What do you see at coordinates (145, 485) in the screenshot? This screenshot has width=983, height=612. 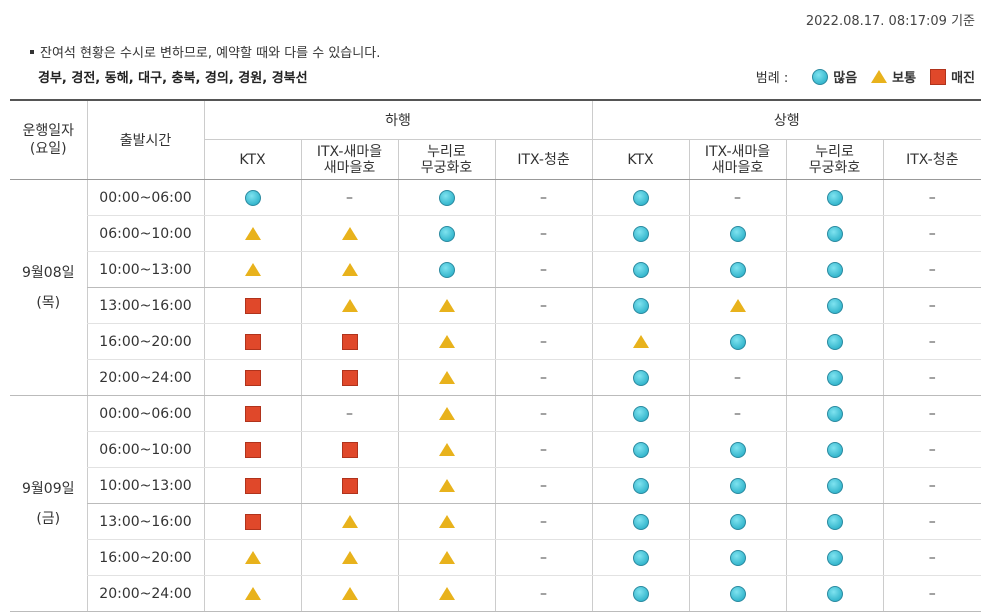 I see `time-cell: 10:00~13:00` at bounding box center [145, 485].